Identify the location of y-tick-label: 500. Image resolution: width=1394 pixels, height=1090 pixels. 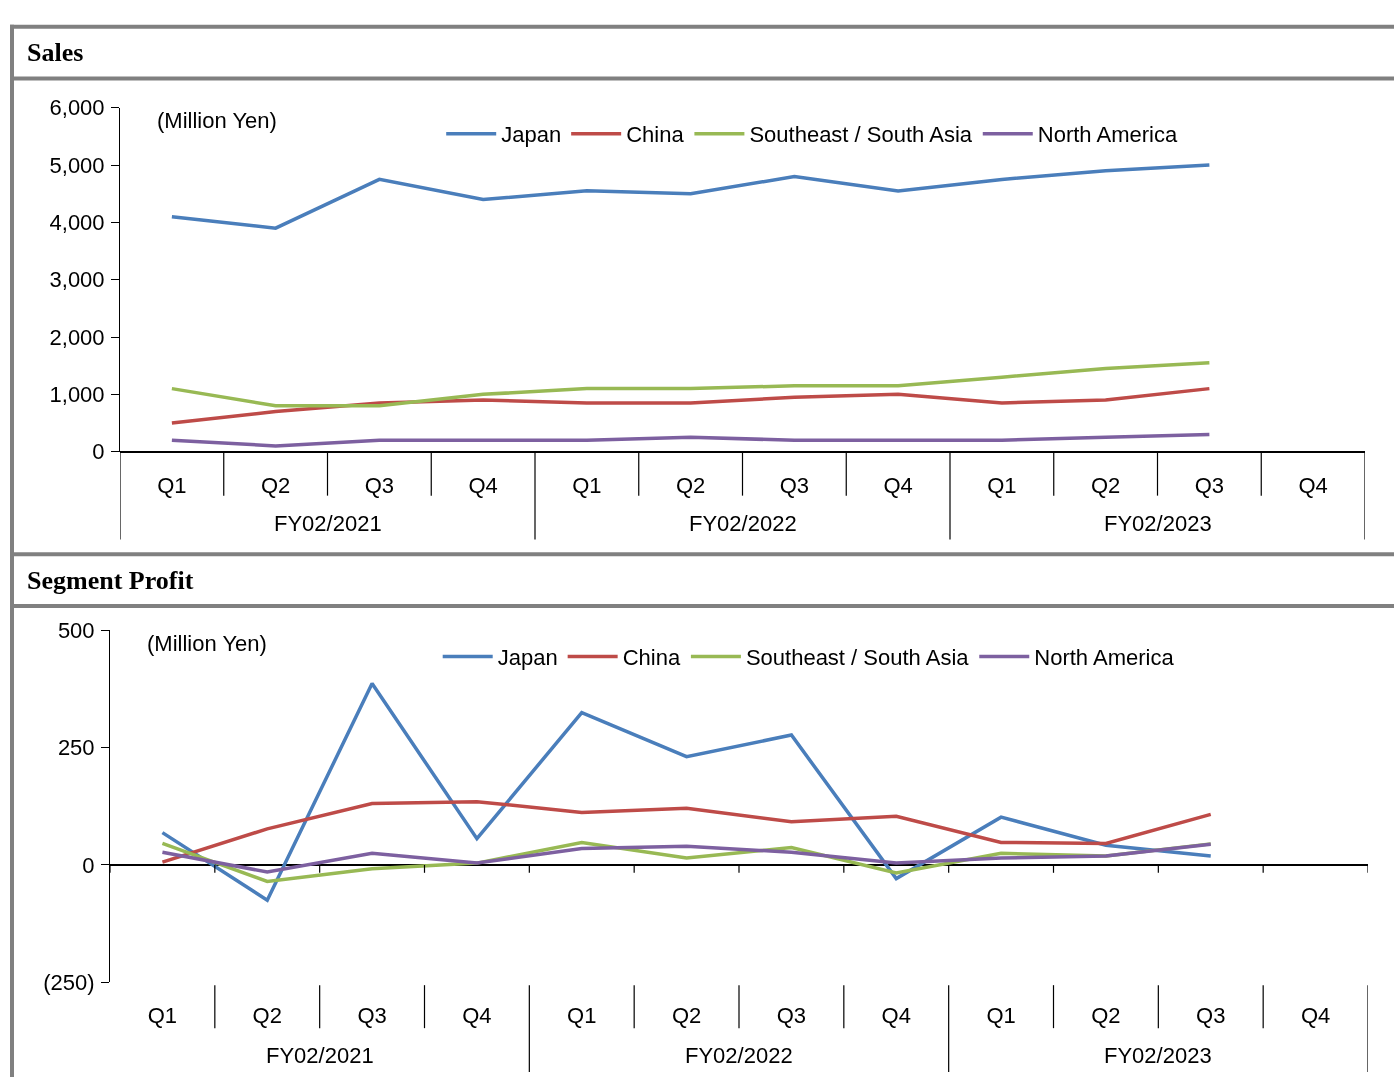
(76, 631).